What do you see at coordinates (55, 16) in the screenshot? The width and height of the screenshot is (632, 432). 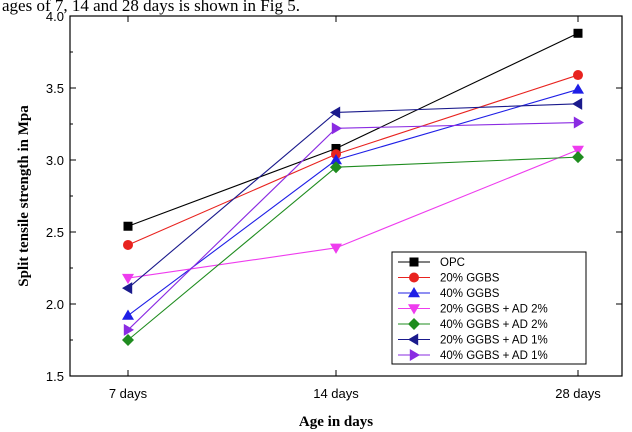 I see `y-tick-label: 4.0` at bounding box center [55, 16].